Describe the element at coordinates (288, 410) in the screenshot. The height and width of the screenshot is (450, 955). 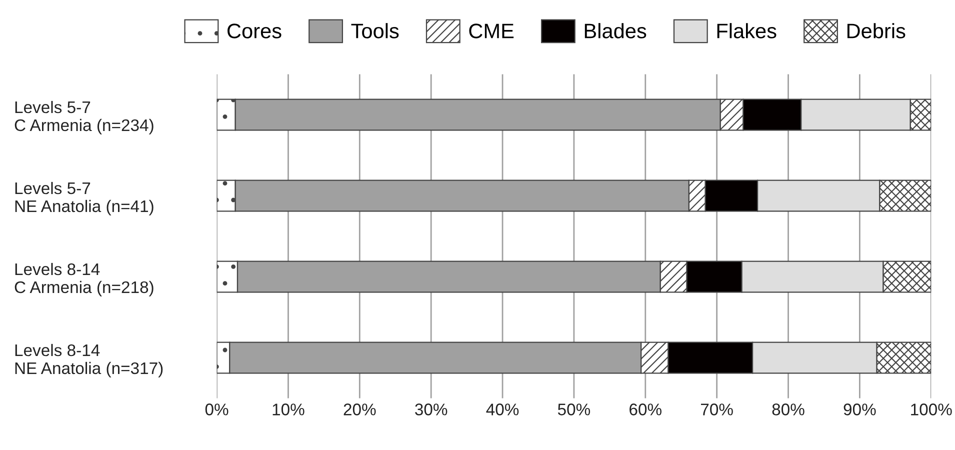
I see `x-tick-label: 10%` at that location.